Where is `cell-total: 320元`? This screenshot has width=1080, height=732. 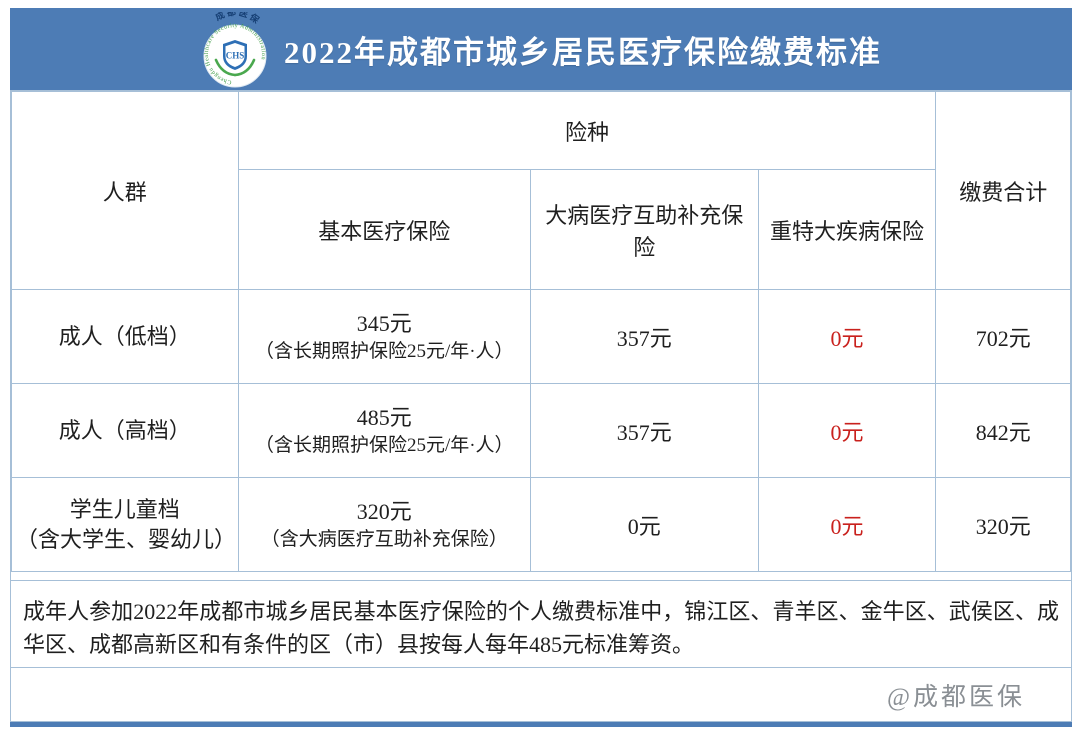
cell-total: 320元 is located at coordinates (1003, 524).